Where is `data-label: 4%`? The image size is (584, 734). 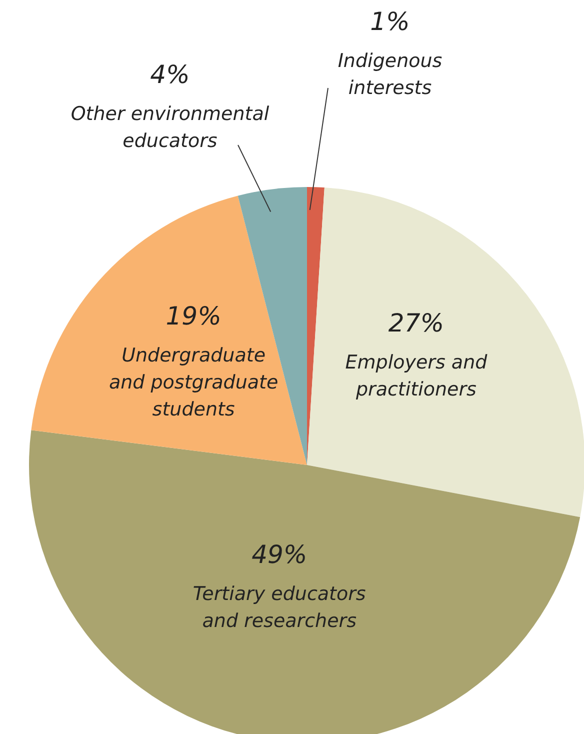
data-label: 4% is located at coordinates (170, 74).